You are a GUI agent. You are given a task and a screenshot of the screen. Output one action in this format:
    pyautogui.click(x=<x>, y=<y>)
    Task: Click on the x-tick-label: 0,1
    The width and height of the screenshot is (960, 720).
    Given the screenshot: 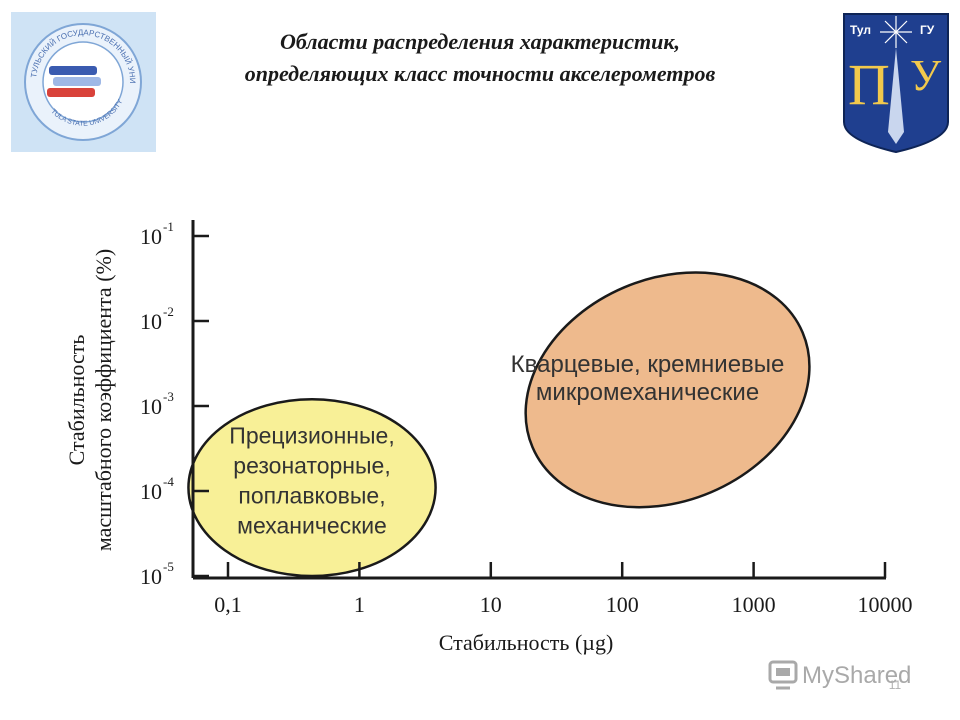 What is the action you would take?
    pyautogui.click(x=228, y=604)
    